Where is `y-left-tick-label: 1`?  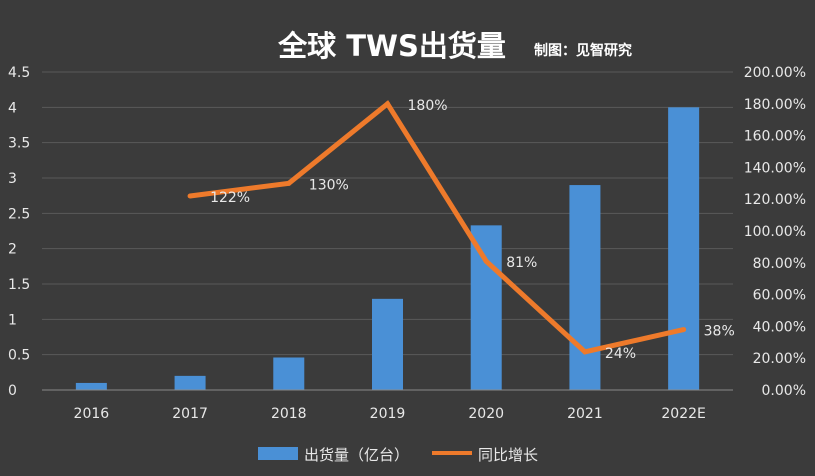 y-left-tick-label: 1 is located at coordinates (12, 320).